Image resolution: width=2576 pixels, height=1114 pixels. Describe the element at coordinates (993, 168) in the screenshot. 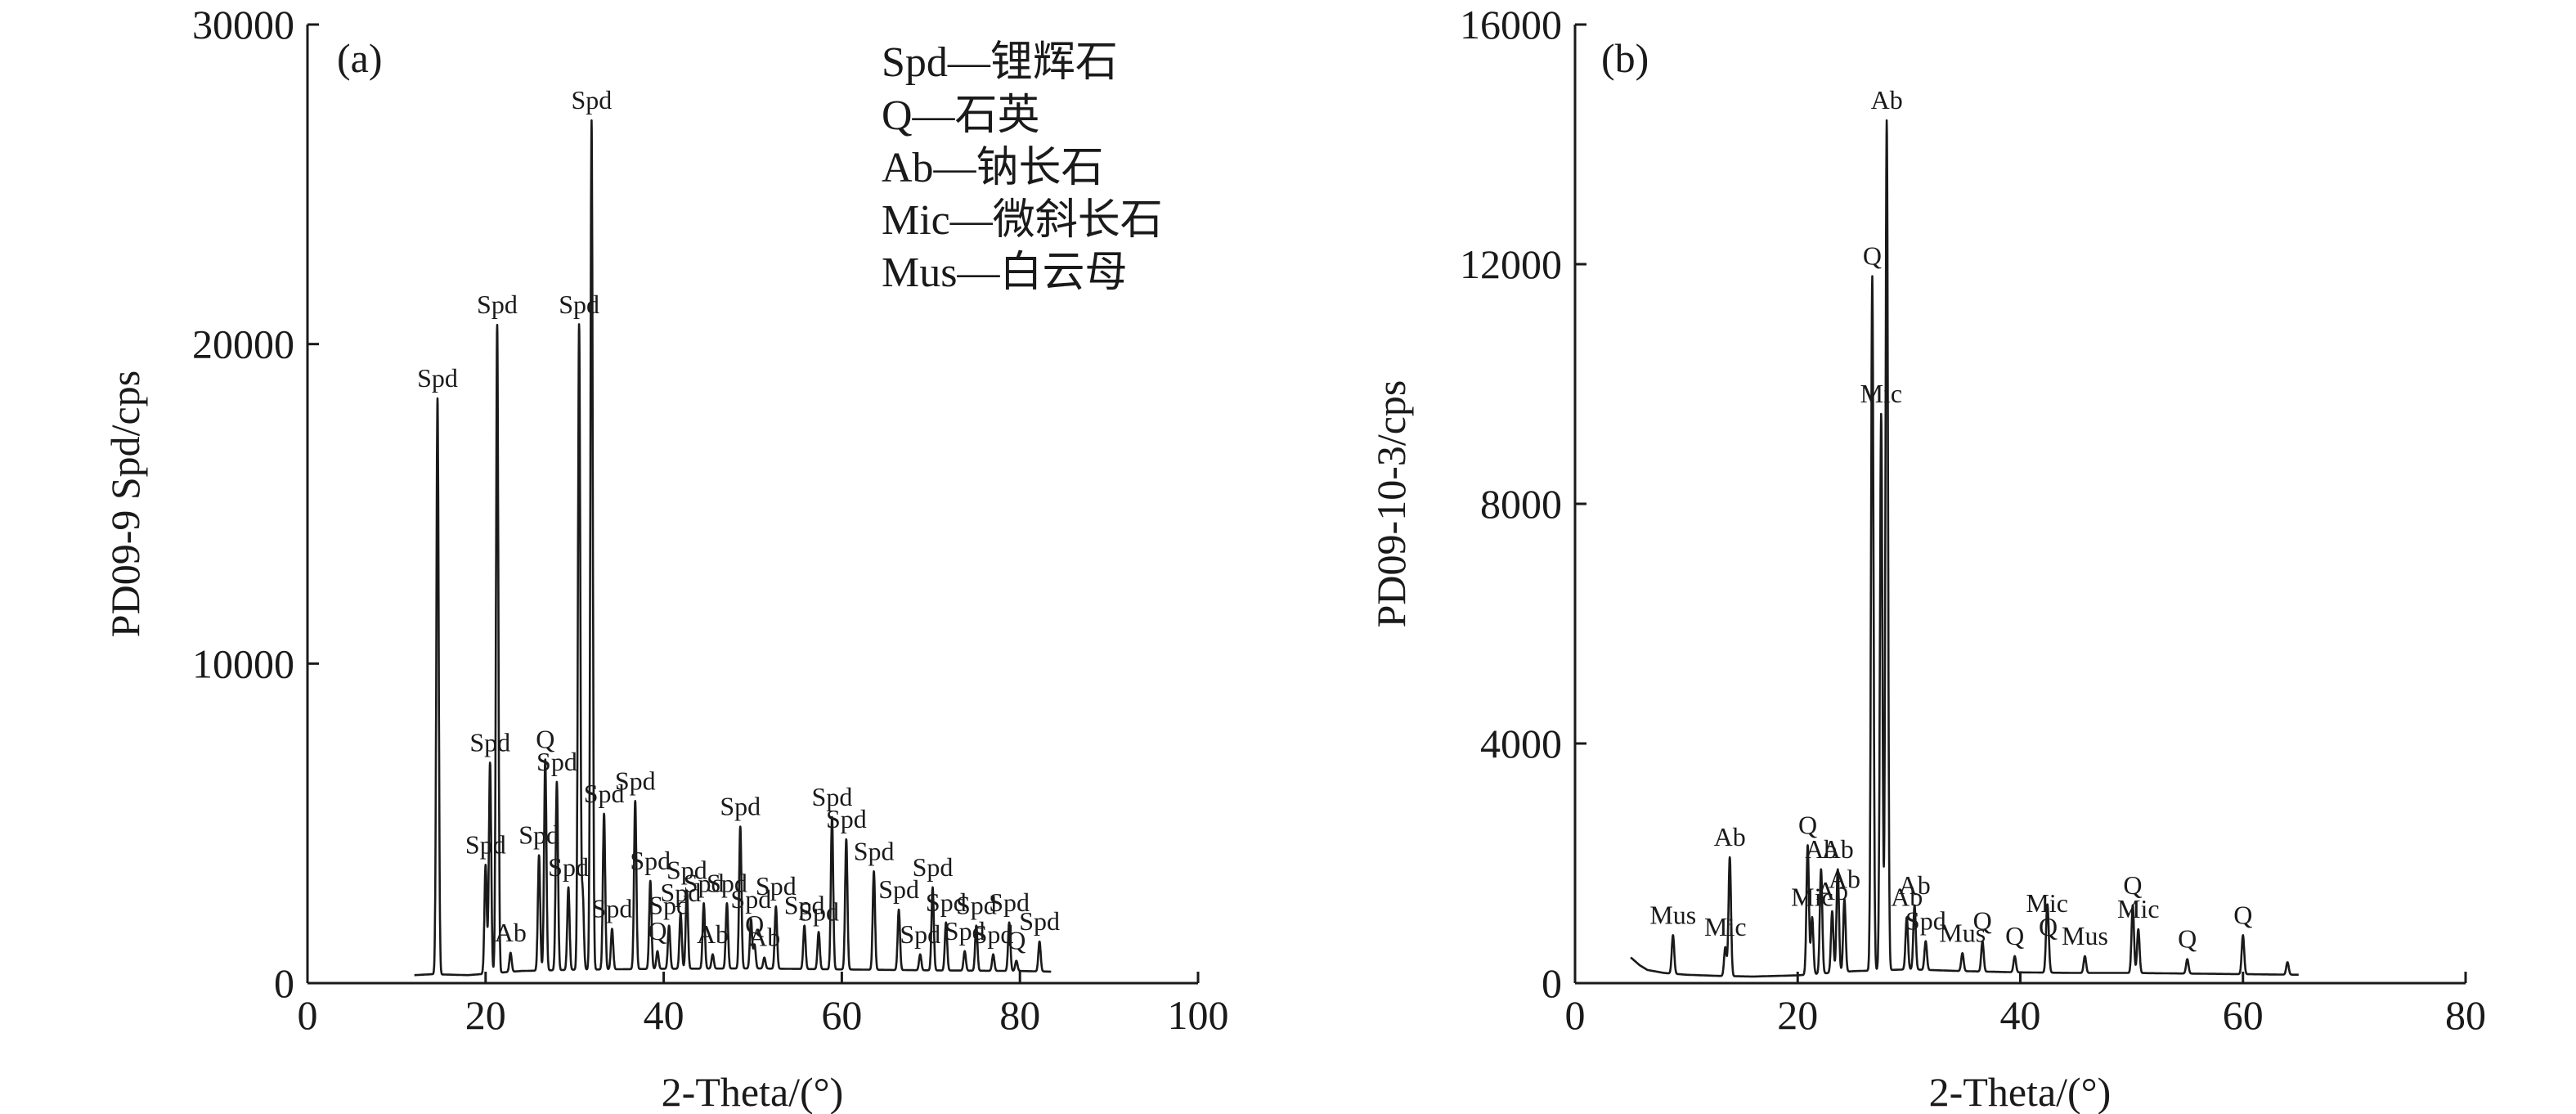

I see `legend-entry: Ab—钠长石` at that location.